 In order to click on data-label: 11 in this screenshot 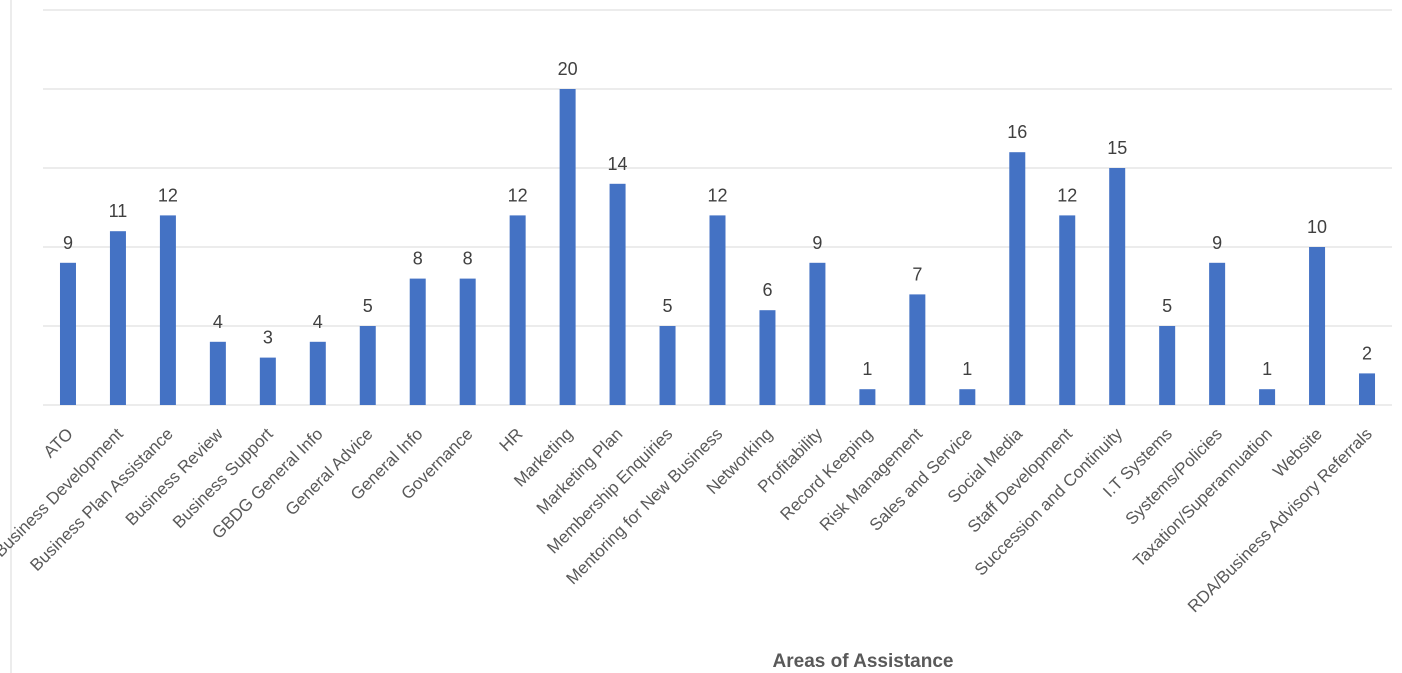, I will do `click(118, 211)`.